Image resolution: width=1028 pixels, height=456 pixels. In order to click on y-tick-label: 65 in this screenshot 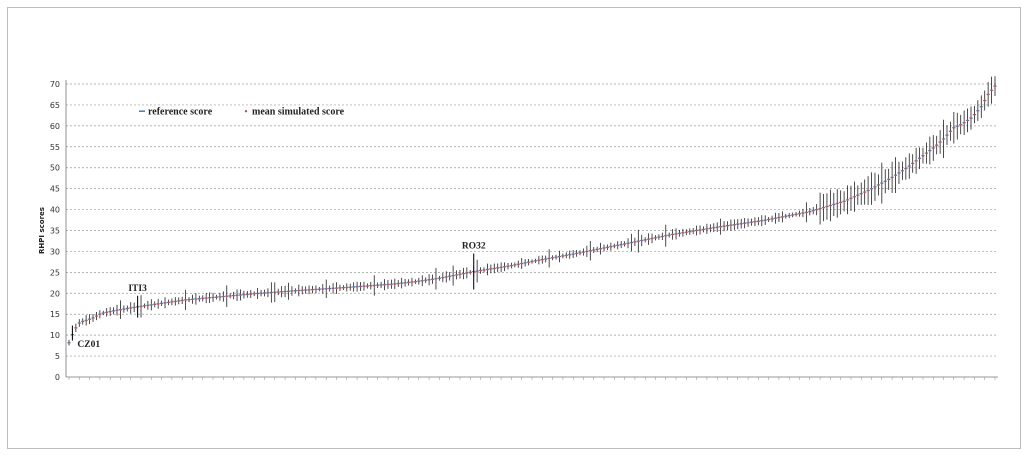, I will do `click(55, 105)`.